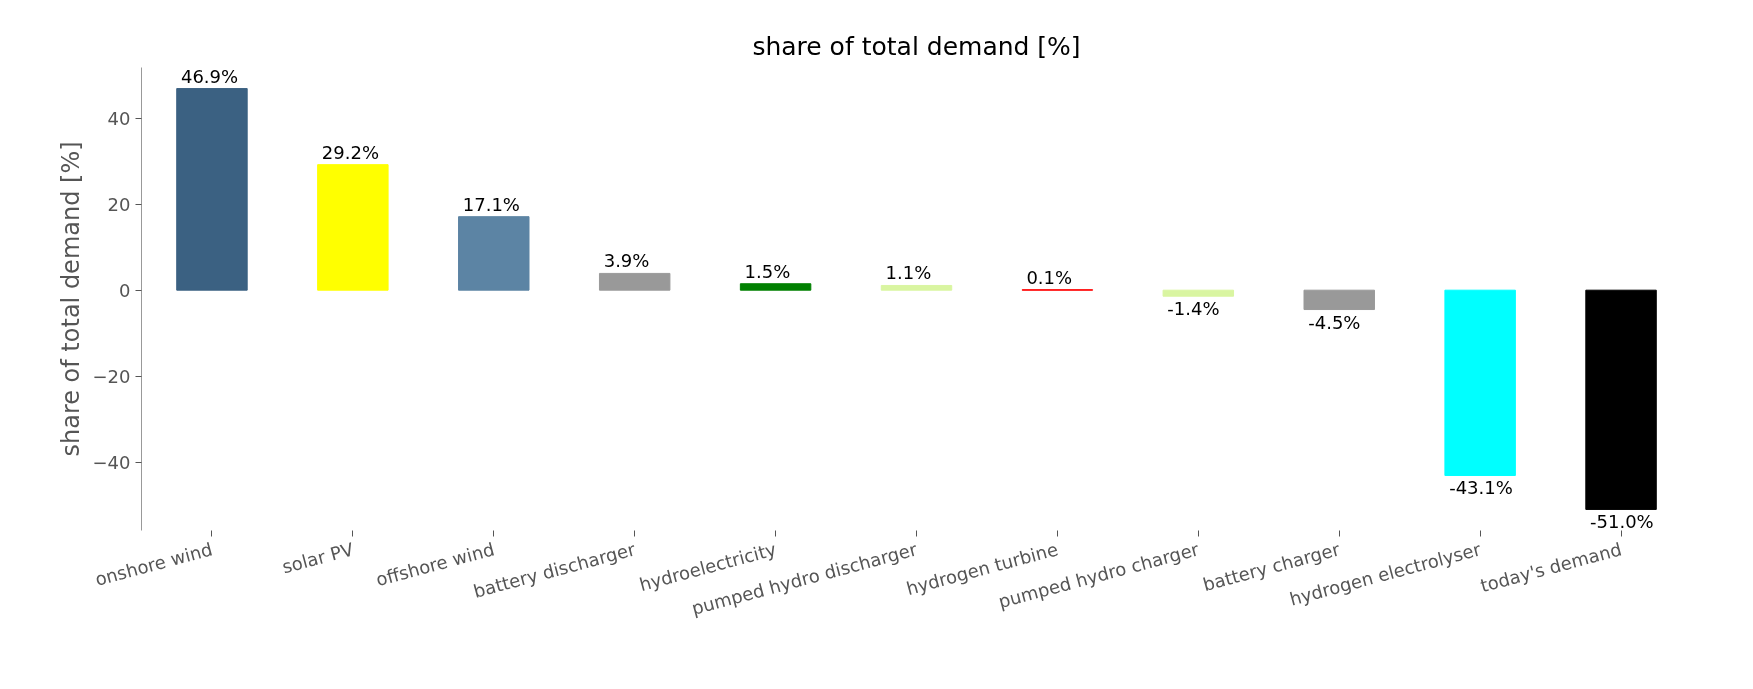 This screenshot has width=1753, height=689. Describe the element at coordinates (209, 76) in the screenshot. I see `data-label: 46.9%` at that location.